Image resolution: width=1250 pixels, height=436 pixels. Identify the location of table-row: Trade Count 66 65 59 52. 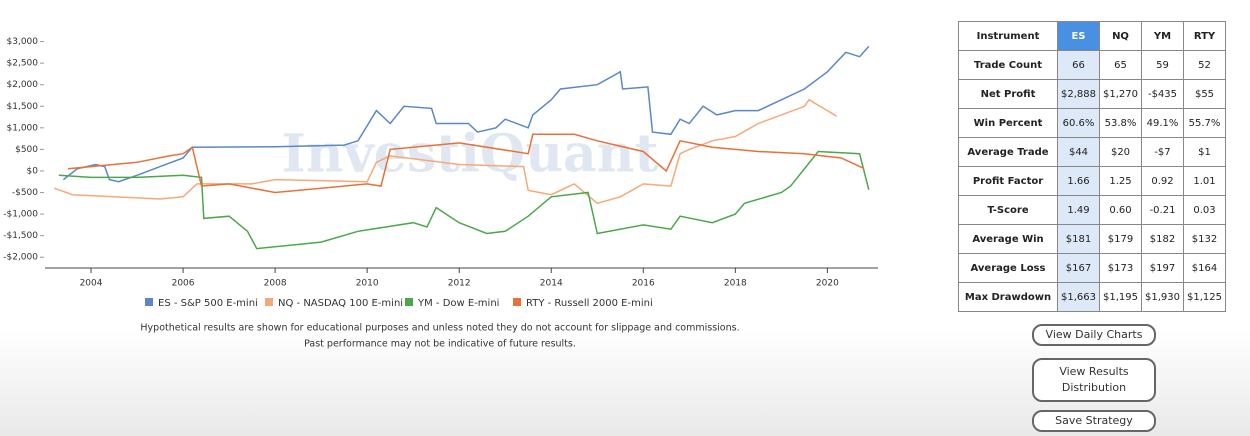
(1092, 65).